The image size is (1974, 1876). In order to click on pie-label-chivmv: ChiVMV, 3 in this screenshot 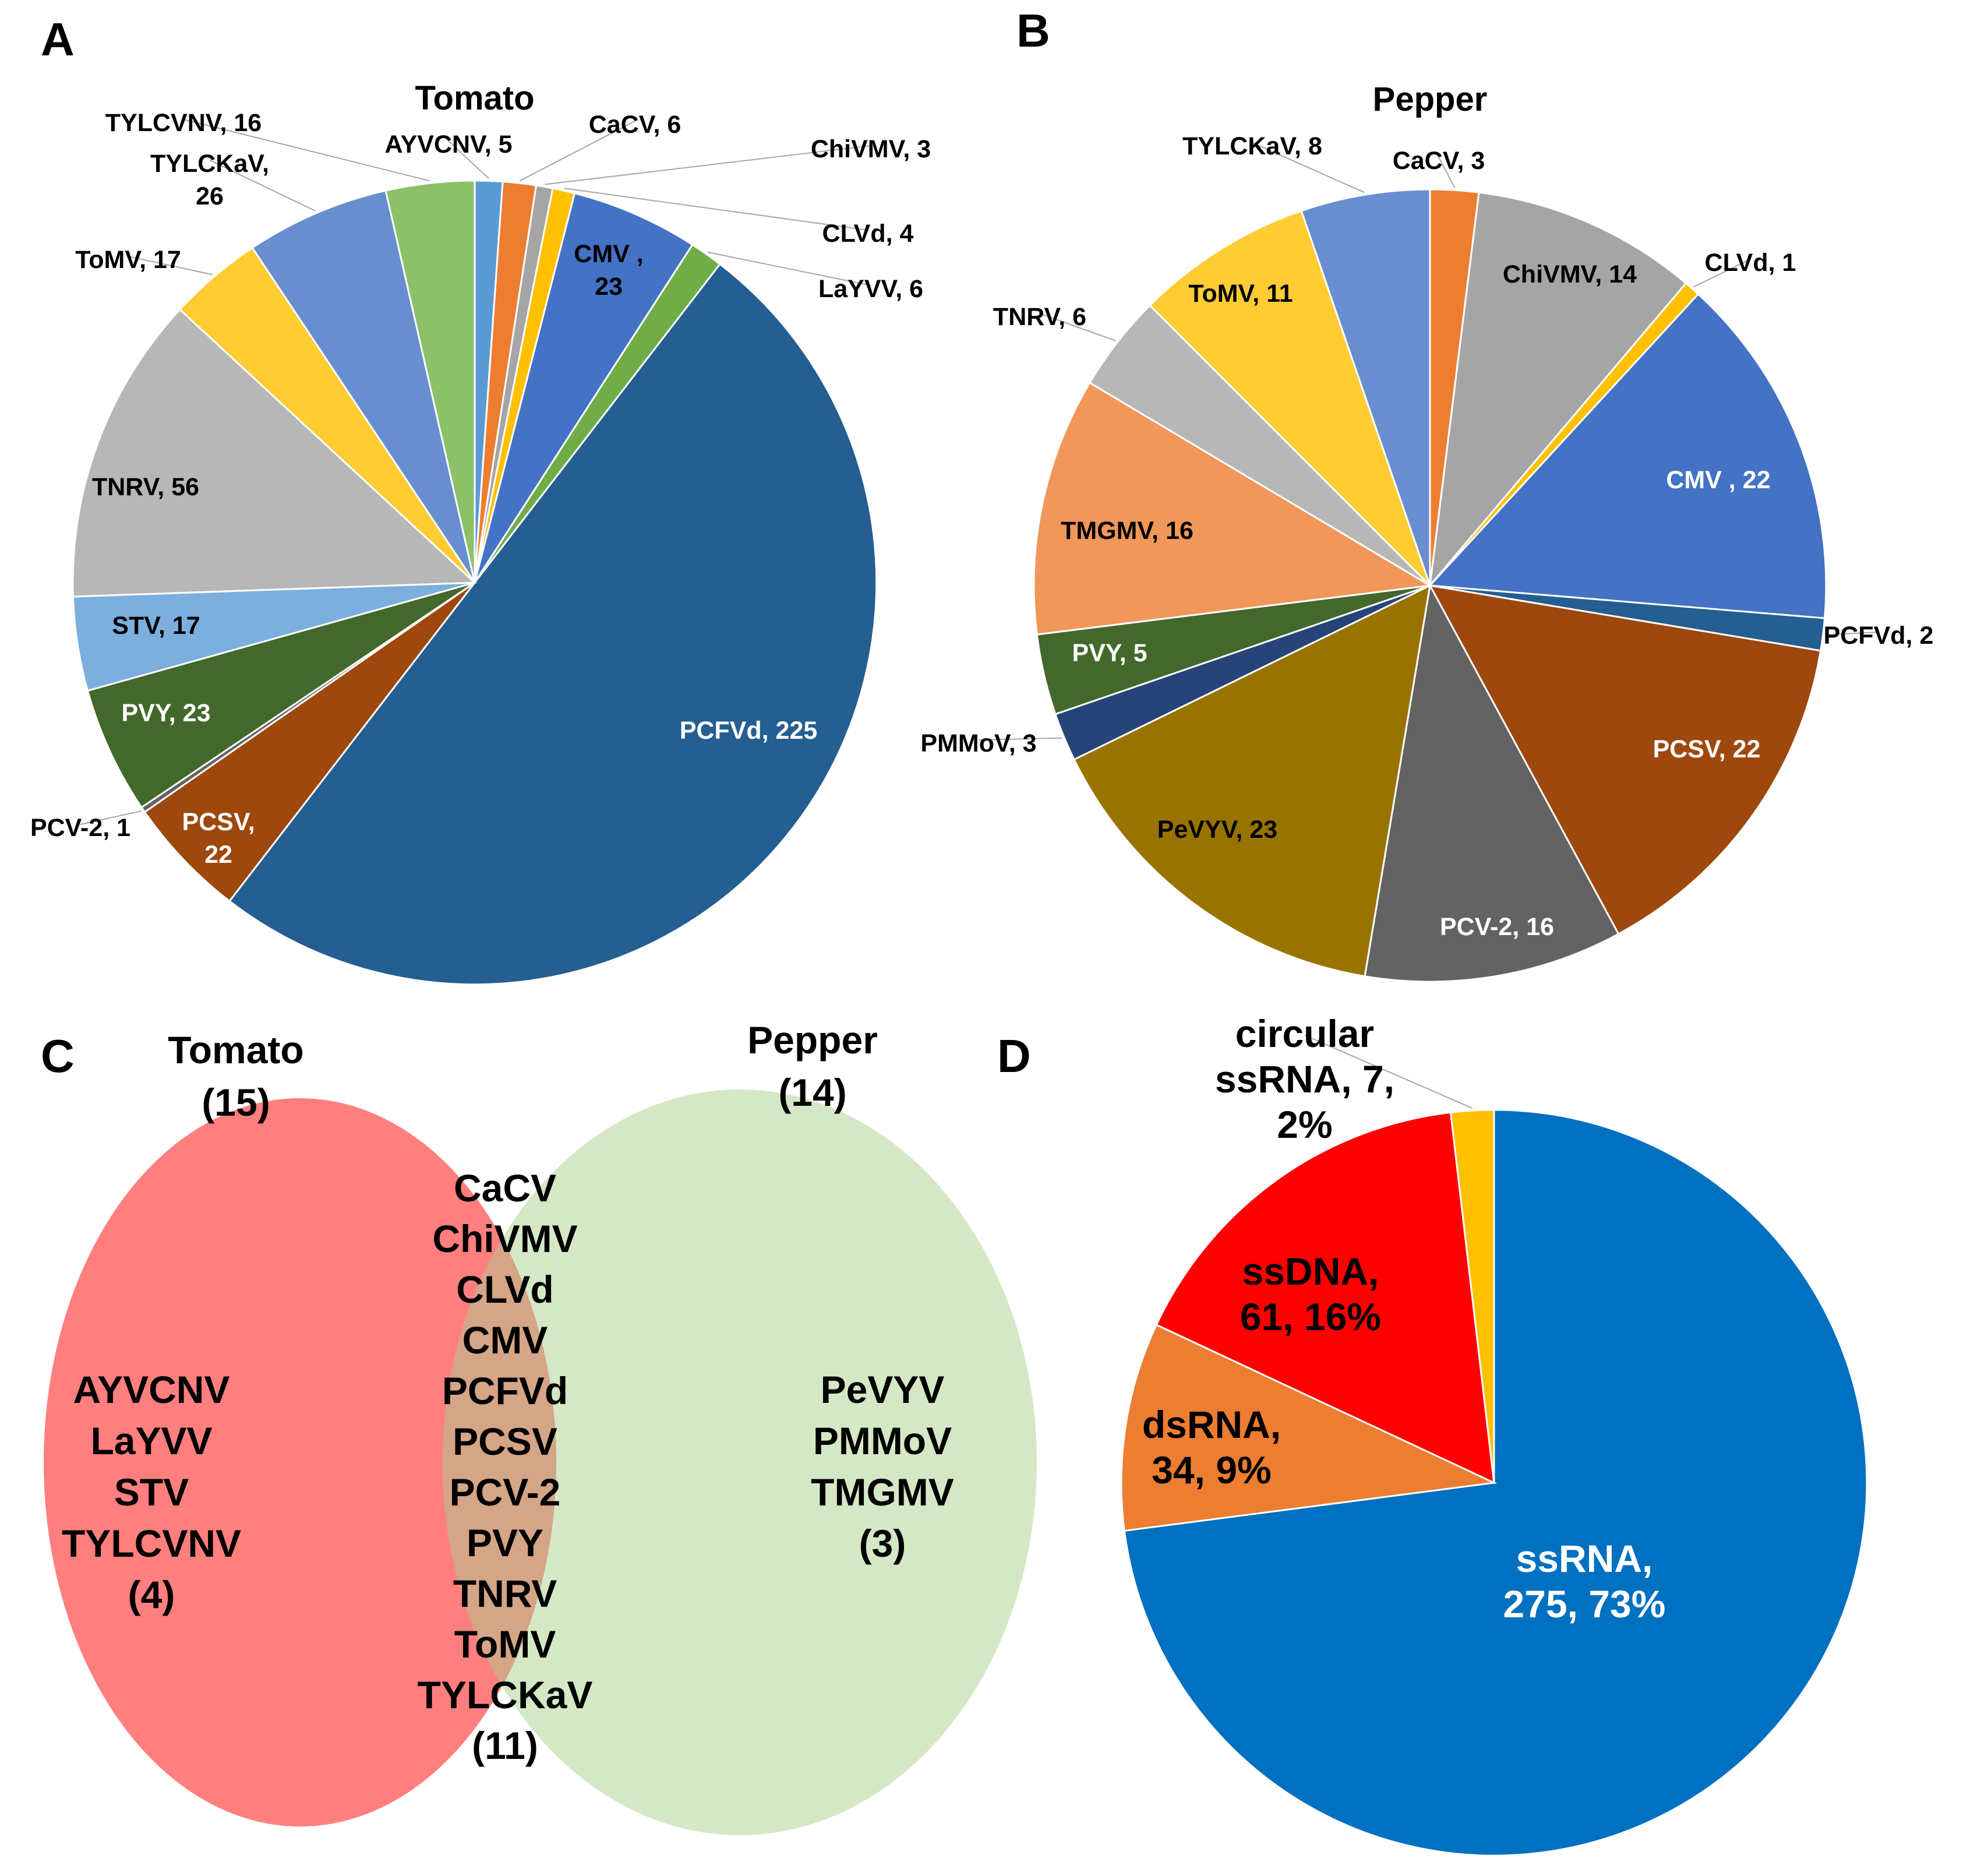, I will do `click(871, 149)`.